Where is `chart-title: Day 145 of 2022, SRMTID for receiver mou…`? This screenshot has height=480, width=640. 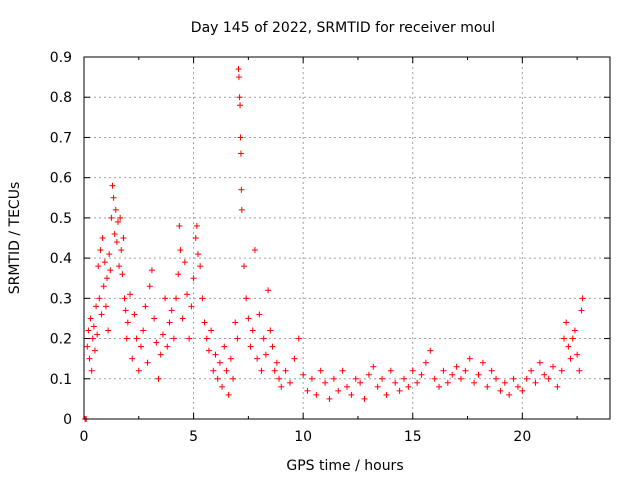 chart-title: Day 145 of 2022, SRMTID for receiver mou… is located at coordinates (343, 28).